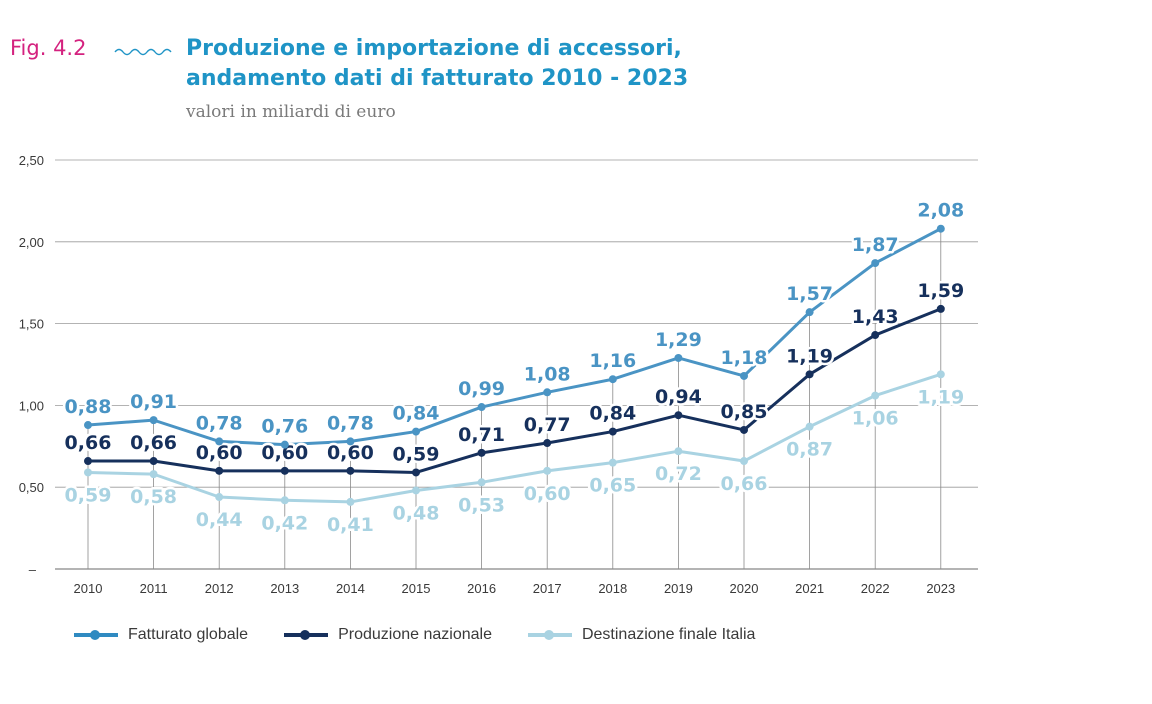 The image size is (1152, 704). I want to click on data-label-halo: 1,16, so click(612, 361).